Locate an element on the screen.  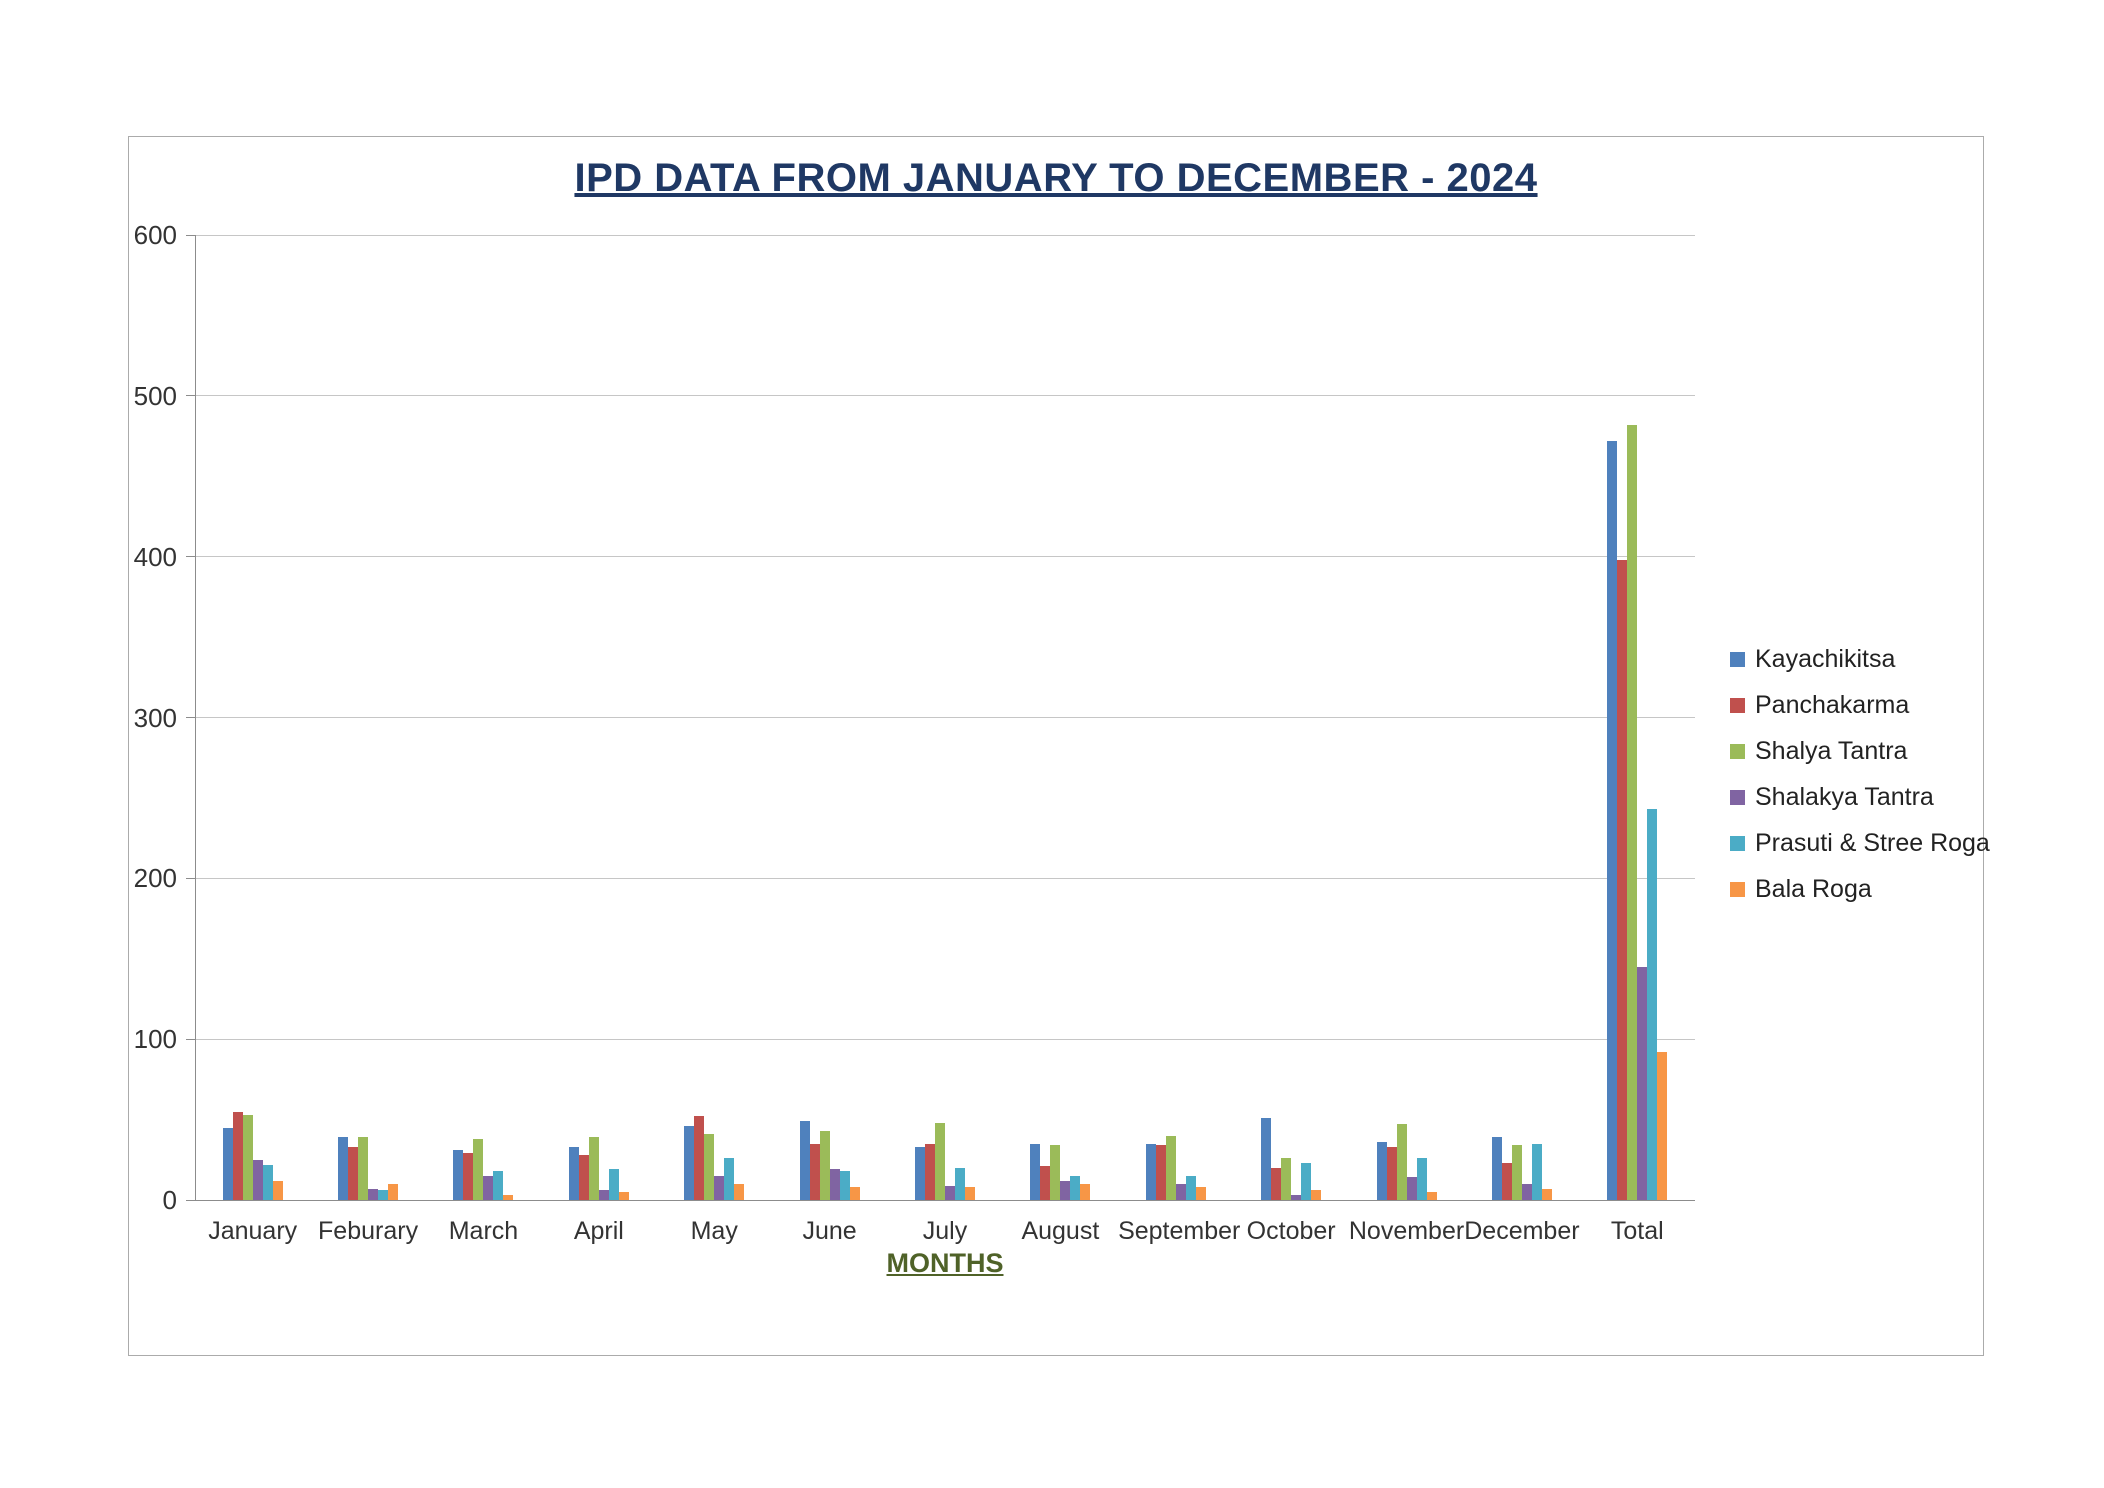
x-axis-category-label: November is located at coordinates (1406, 1231).